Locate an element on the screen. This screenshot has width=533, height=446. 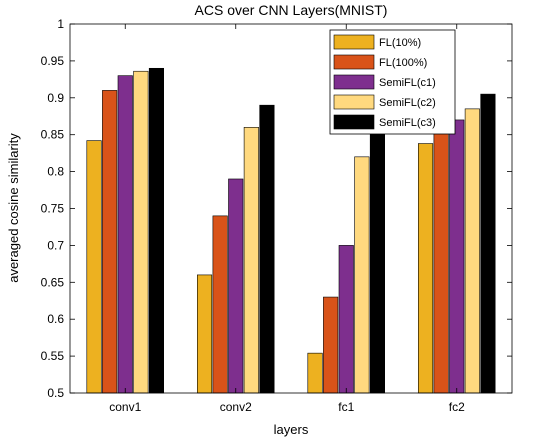
y-tick-label: 1 is located at coordinates (60, 24).